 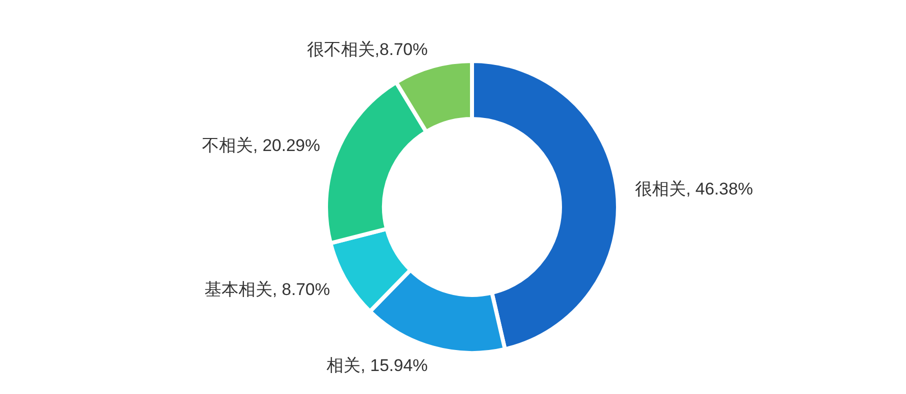 I want to click on slice-label: 很相关, 46.38%, so click(x=694, y=188).